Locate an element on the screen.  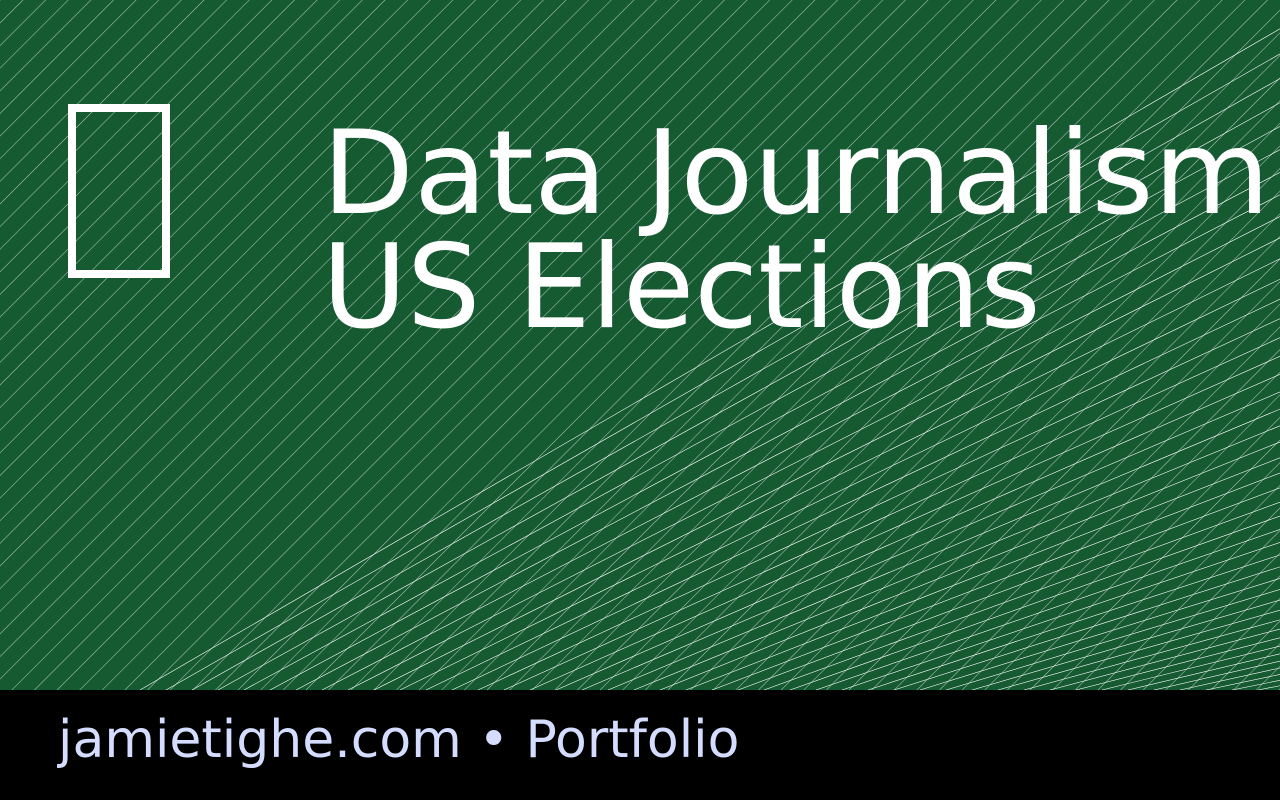
footer-bar is located at coordinates (640, 745).